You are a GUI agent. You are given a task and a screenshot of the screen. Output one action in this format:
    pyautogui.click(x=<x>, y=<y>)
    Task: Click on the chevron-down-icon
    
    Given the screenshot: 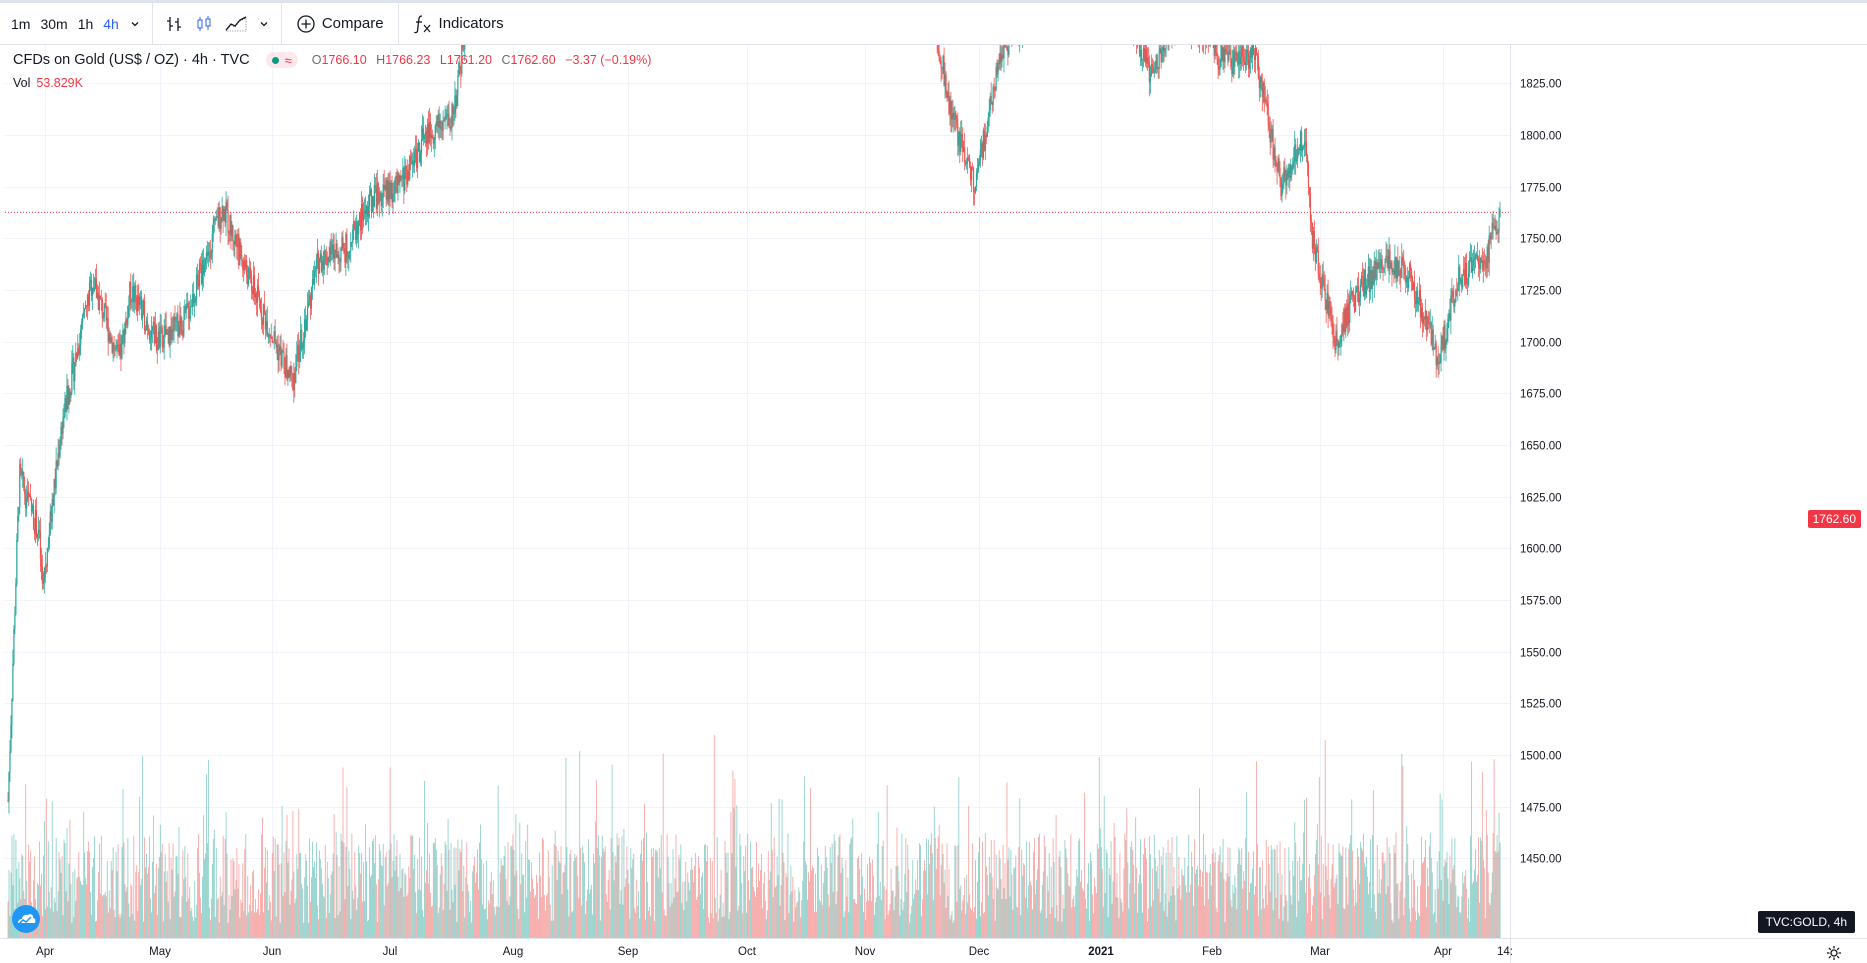 What is the action you would take?
    pyautogui.click(x=135, y=23)
    